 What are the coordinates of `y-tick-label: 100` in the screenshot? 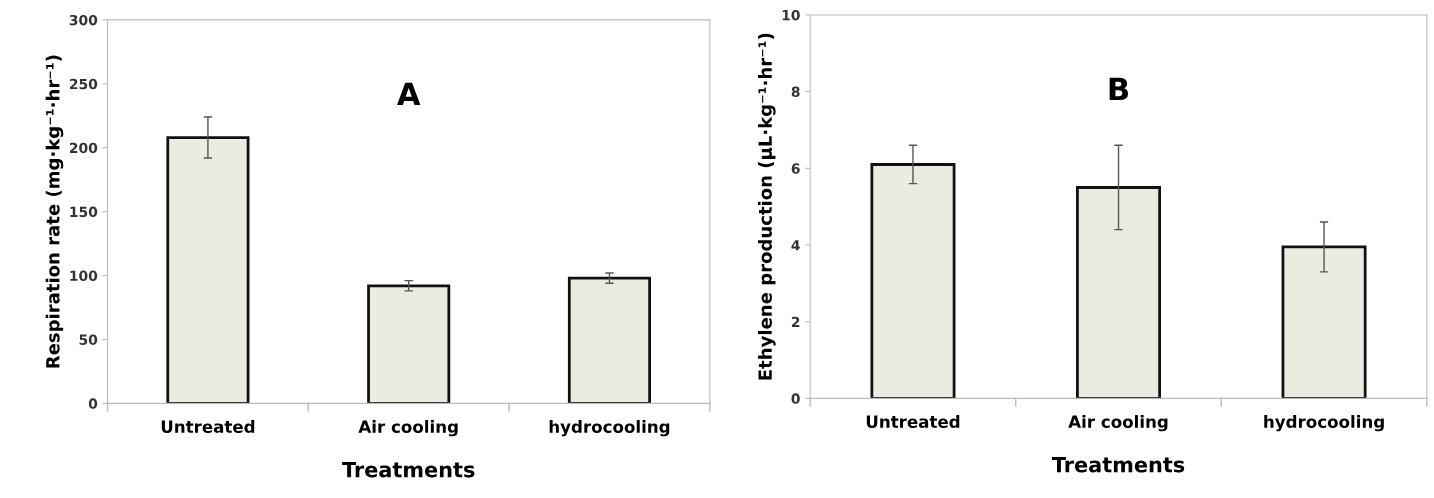 It's located at (84, 276).